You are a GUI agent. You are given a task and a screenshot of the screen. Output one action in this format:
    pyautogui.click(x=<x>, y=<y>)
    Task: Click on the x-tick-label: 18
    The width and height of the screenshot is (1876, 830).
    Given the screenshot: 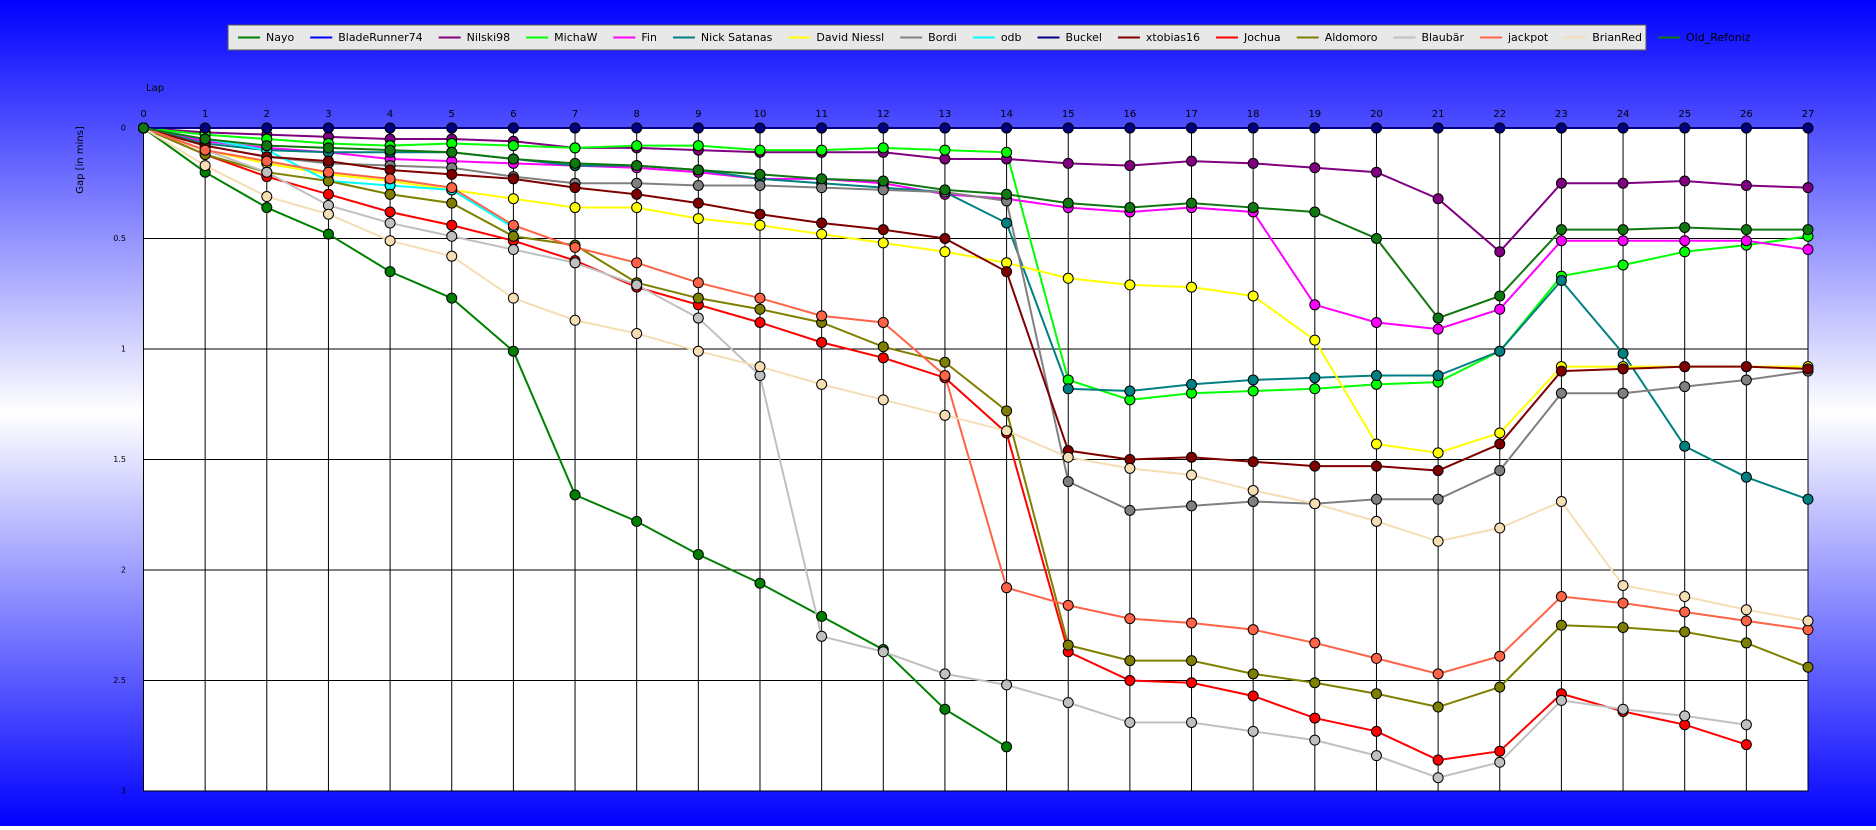 What is the action you would take?
    pyautogui.click(x=1253, y=114)
    